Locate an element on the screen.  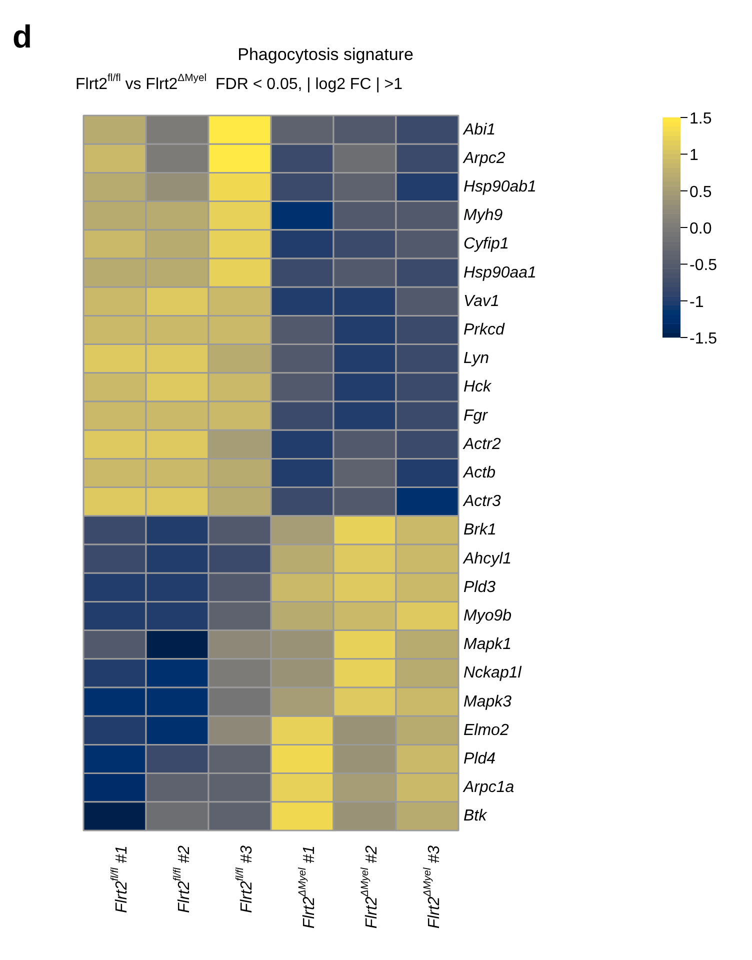
y-tick-label: Arpc2 is located at coordinates (484, 158).